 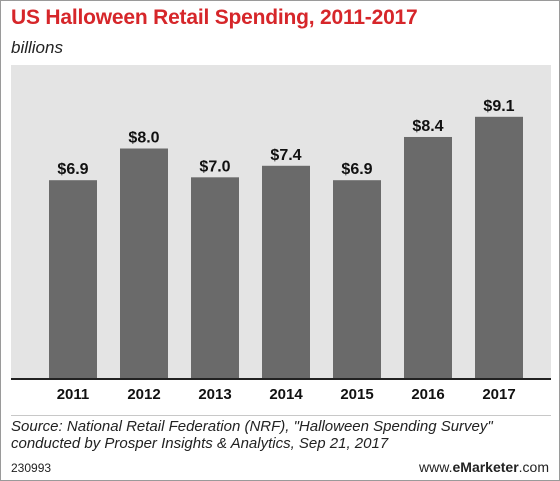 What do you see at coordinates (281, 415) in the screenshot?
I see `source-divider` at bounding box center [281, 415].